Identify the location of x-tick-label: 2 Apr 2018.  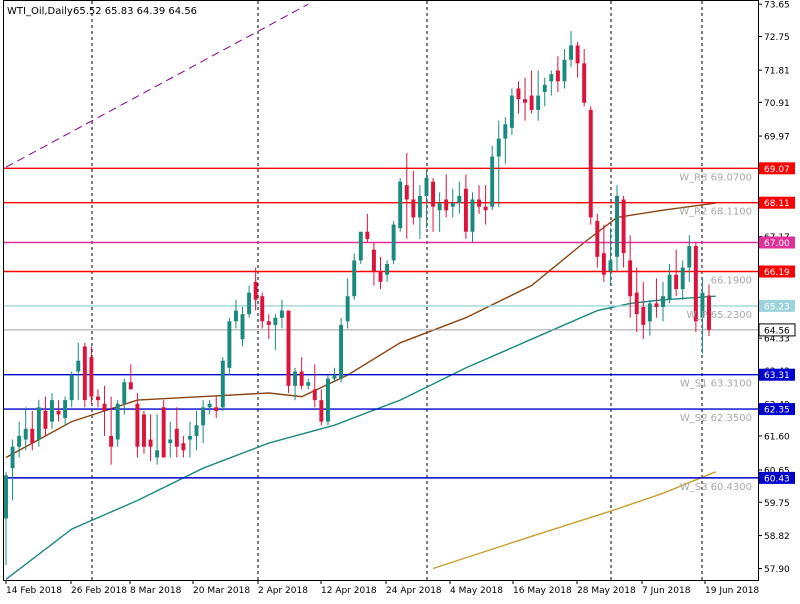
(283, 591).